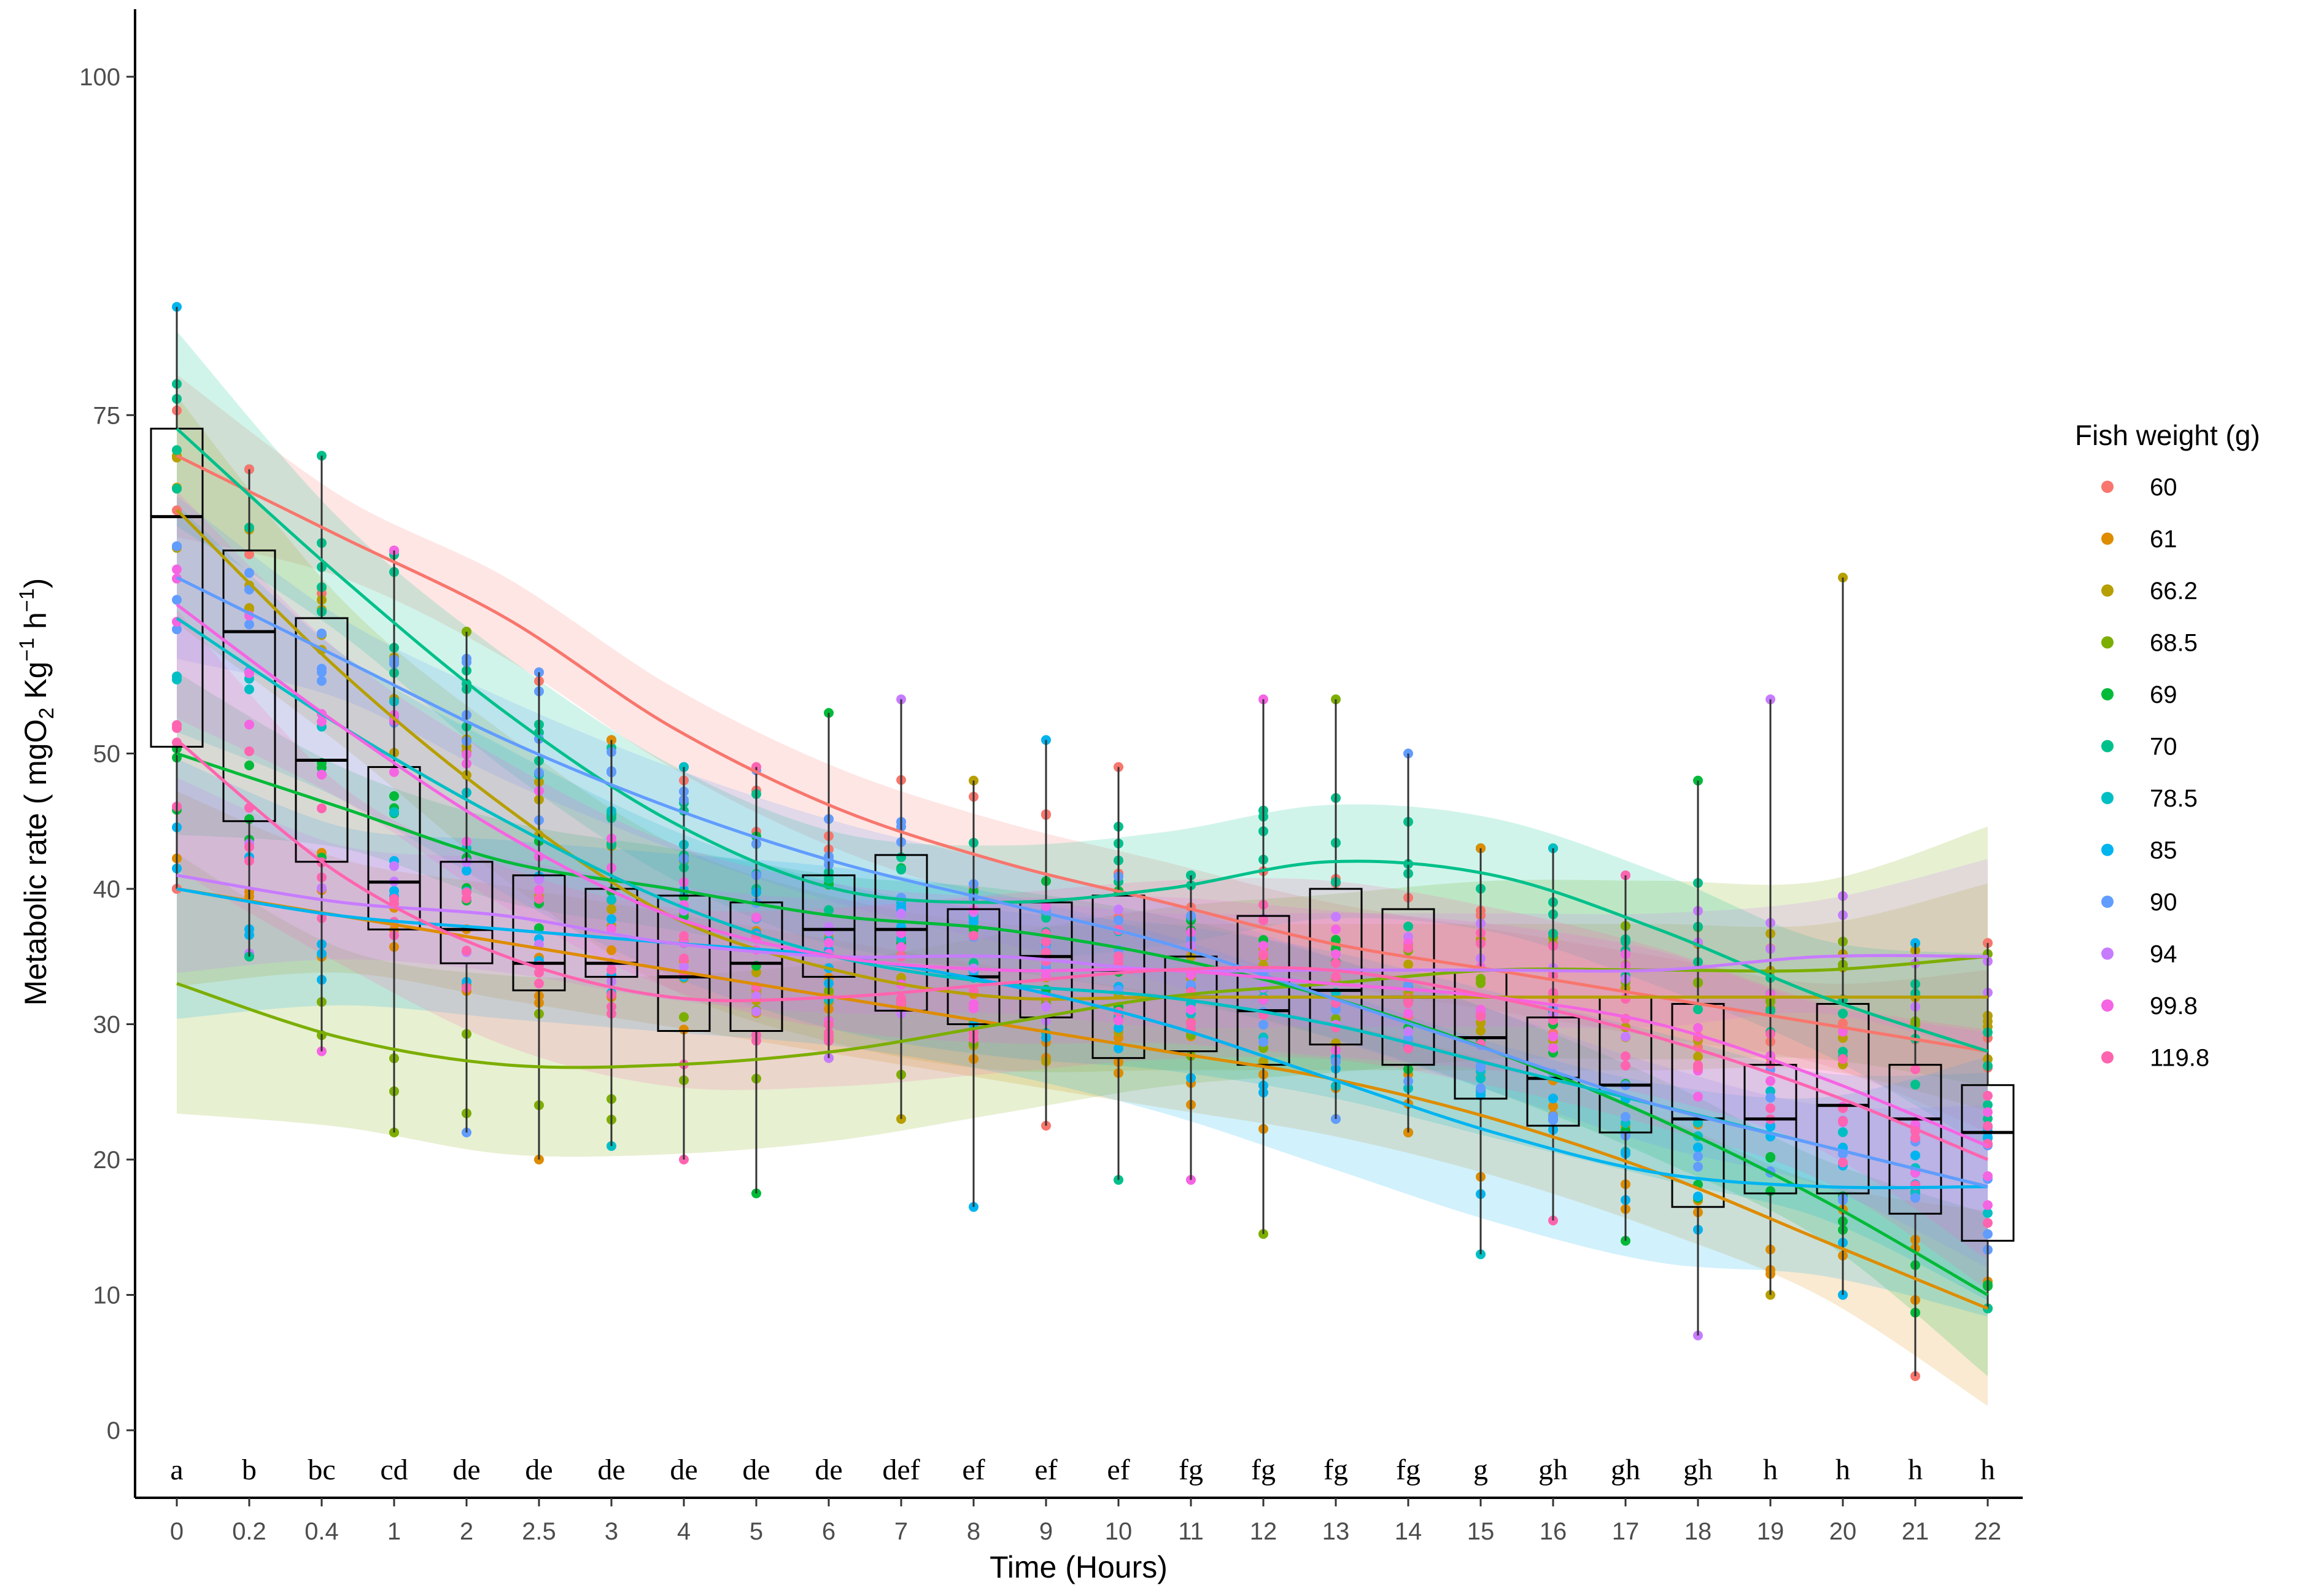 The image size is (2310, 1596). Describe the element at coordinates (2163, 850) in the screenshot. I see `legend-label-85: 85` at that location.